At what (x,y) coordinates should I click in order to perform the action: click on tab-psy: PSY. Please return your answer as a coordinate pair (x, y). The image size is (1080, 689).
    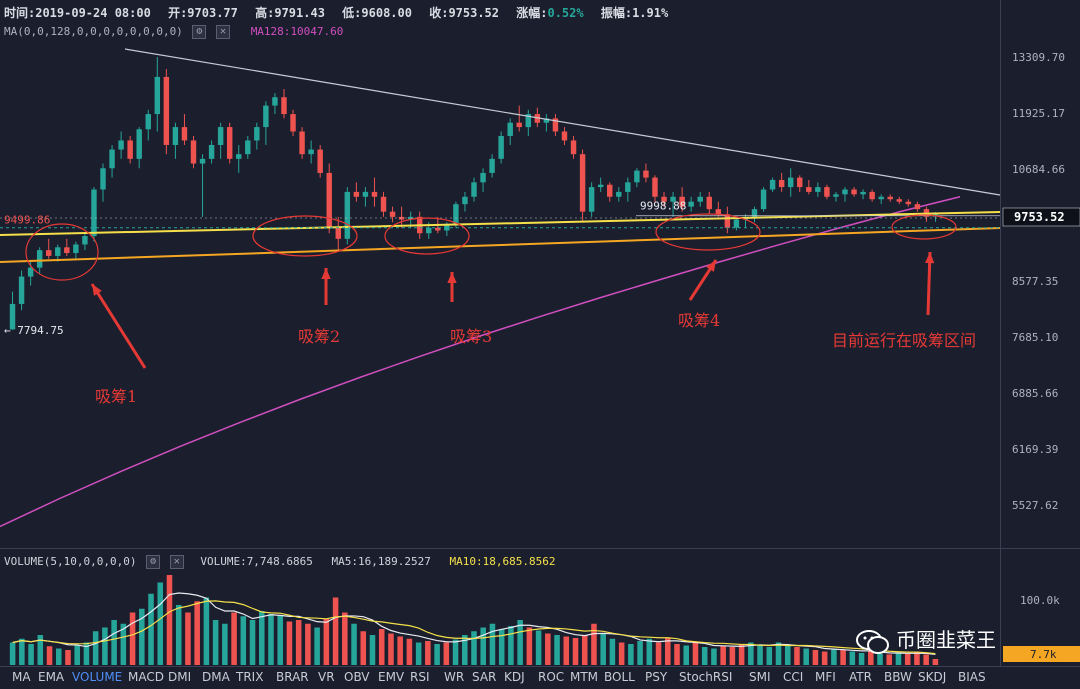
    Looking at the image, I should click on (656, 677).